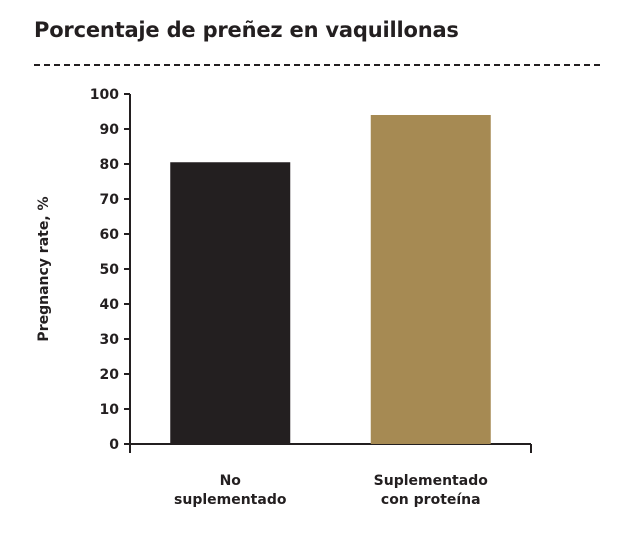 Image resolution: width=625 pixels, height=541 pixels. What do you see at coordinates (431, 490) in the screenshot?
I see `x-category-label: Suplementado con proteína` at bounding box center [431, 490].